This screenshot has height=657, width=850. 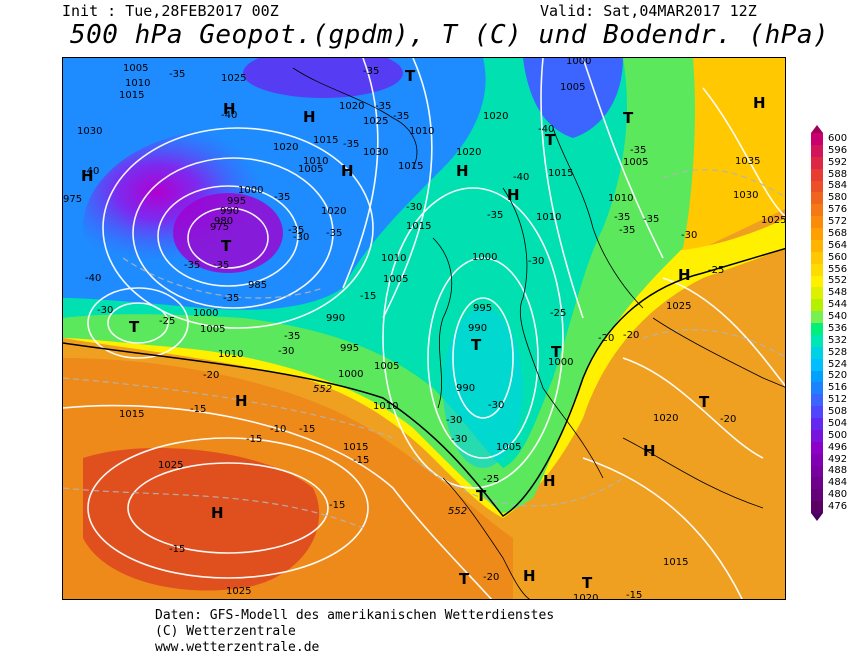 What do you see at coordinates (838, 412) in the screenshot?
I see `colorbar-label: 508` at bounding box center [838, 412].